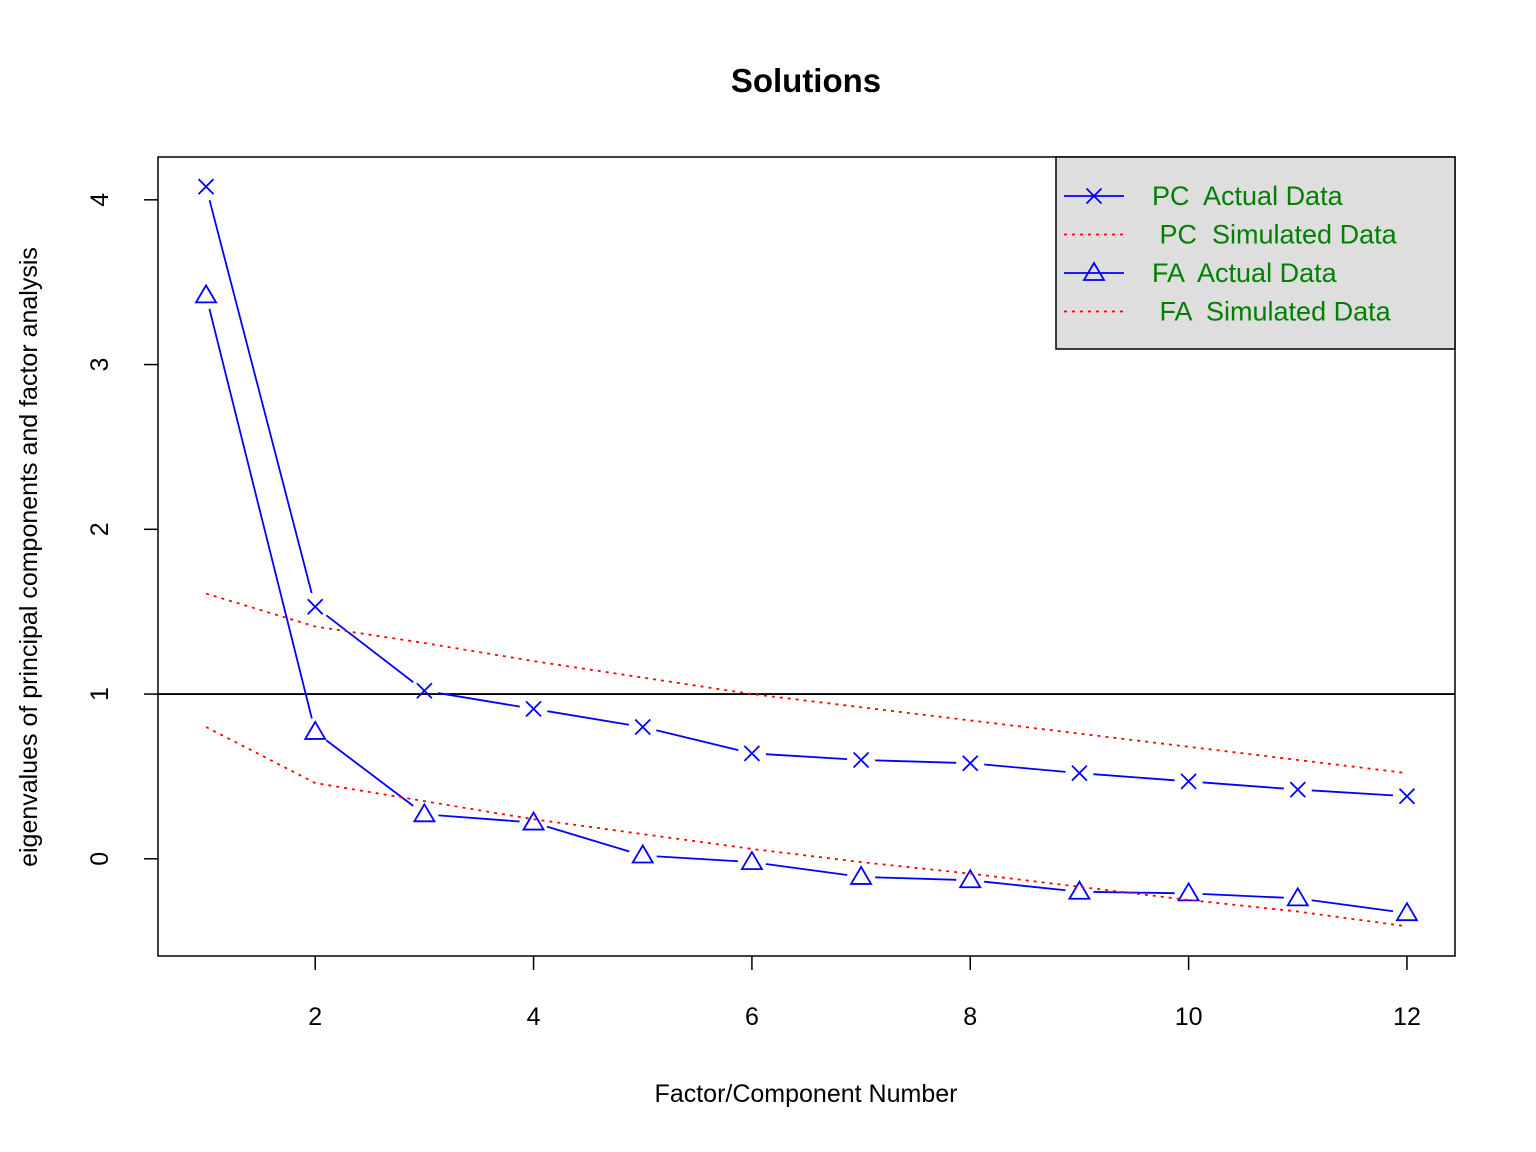 The width and height of the screenshot is (1536, 1152). I want to click on x-tick-label: 6, so click(752, 1017).